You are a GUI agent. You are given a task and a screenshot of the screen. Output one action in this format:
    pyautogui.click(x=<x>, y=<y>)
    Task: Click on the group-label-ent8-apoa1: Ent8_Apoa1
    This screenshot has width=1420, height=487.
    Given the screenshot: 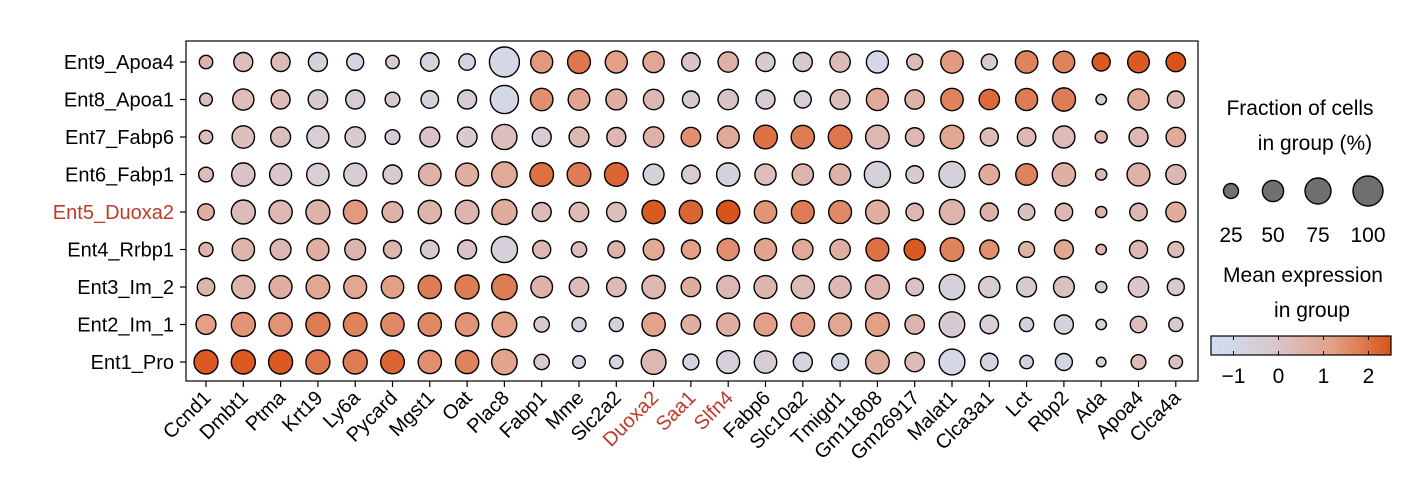 What is the action you would take?
    pyautogui.click(x=119, y=101)
    